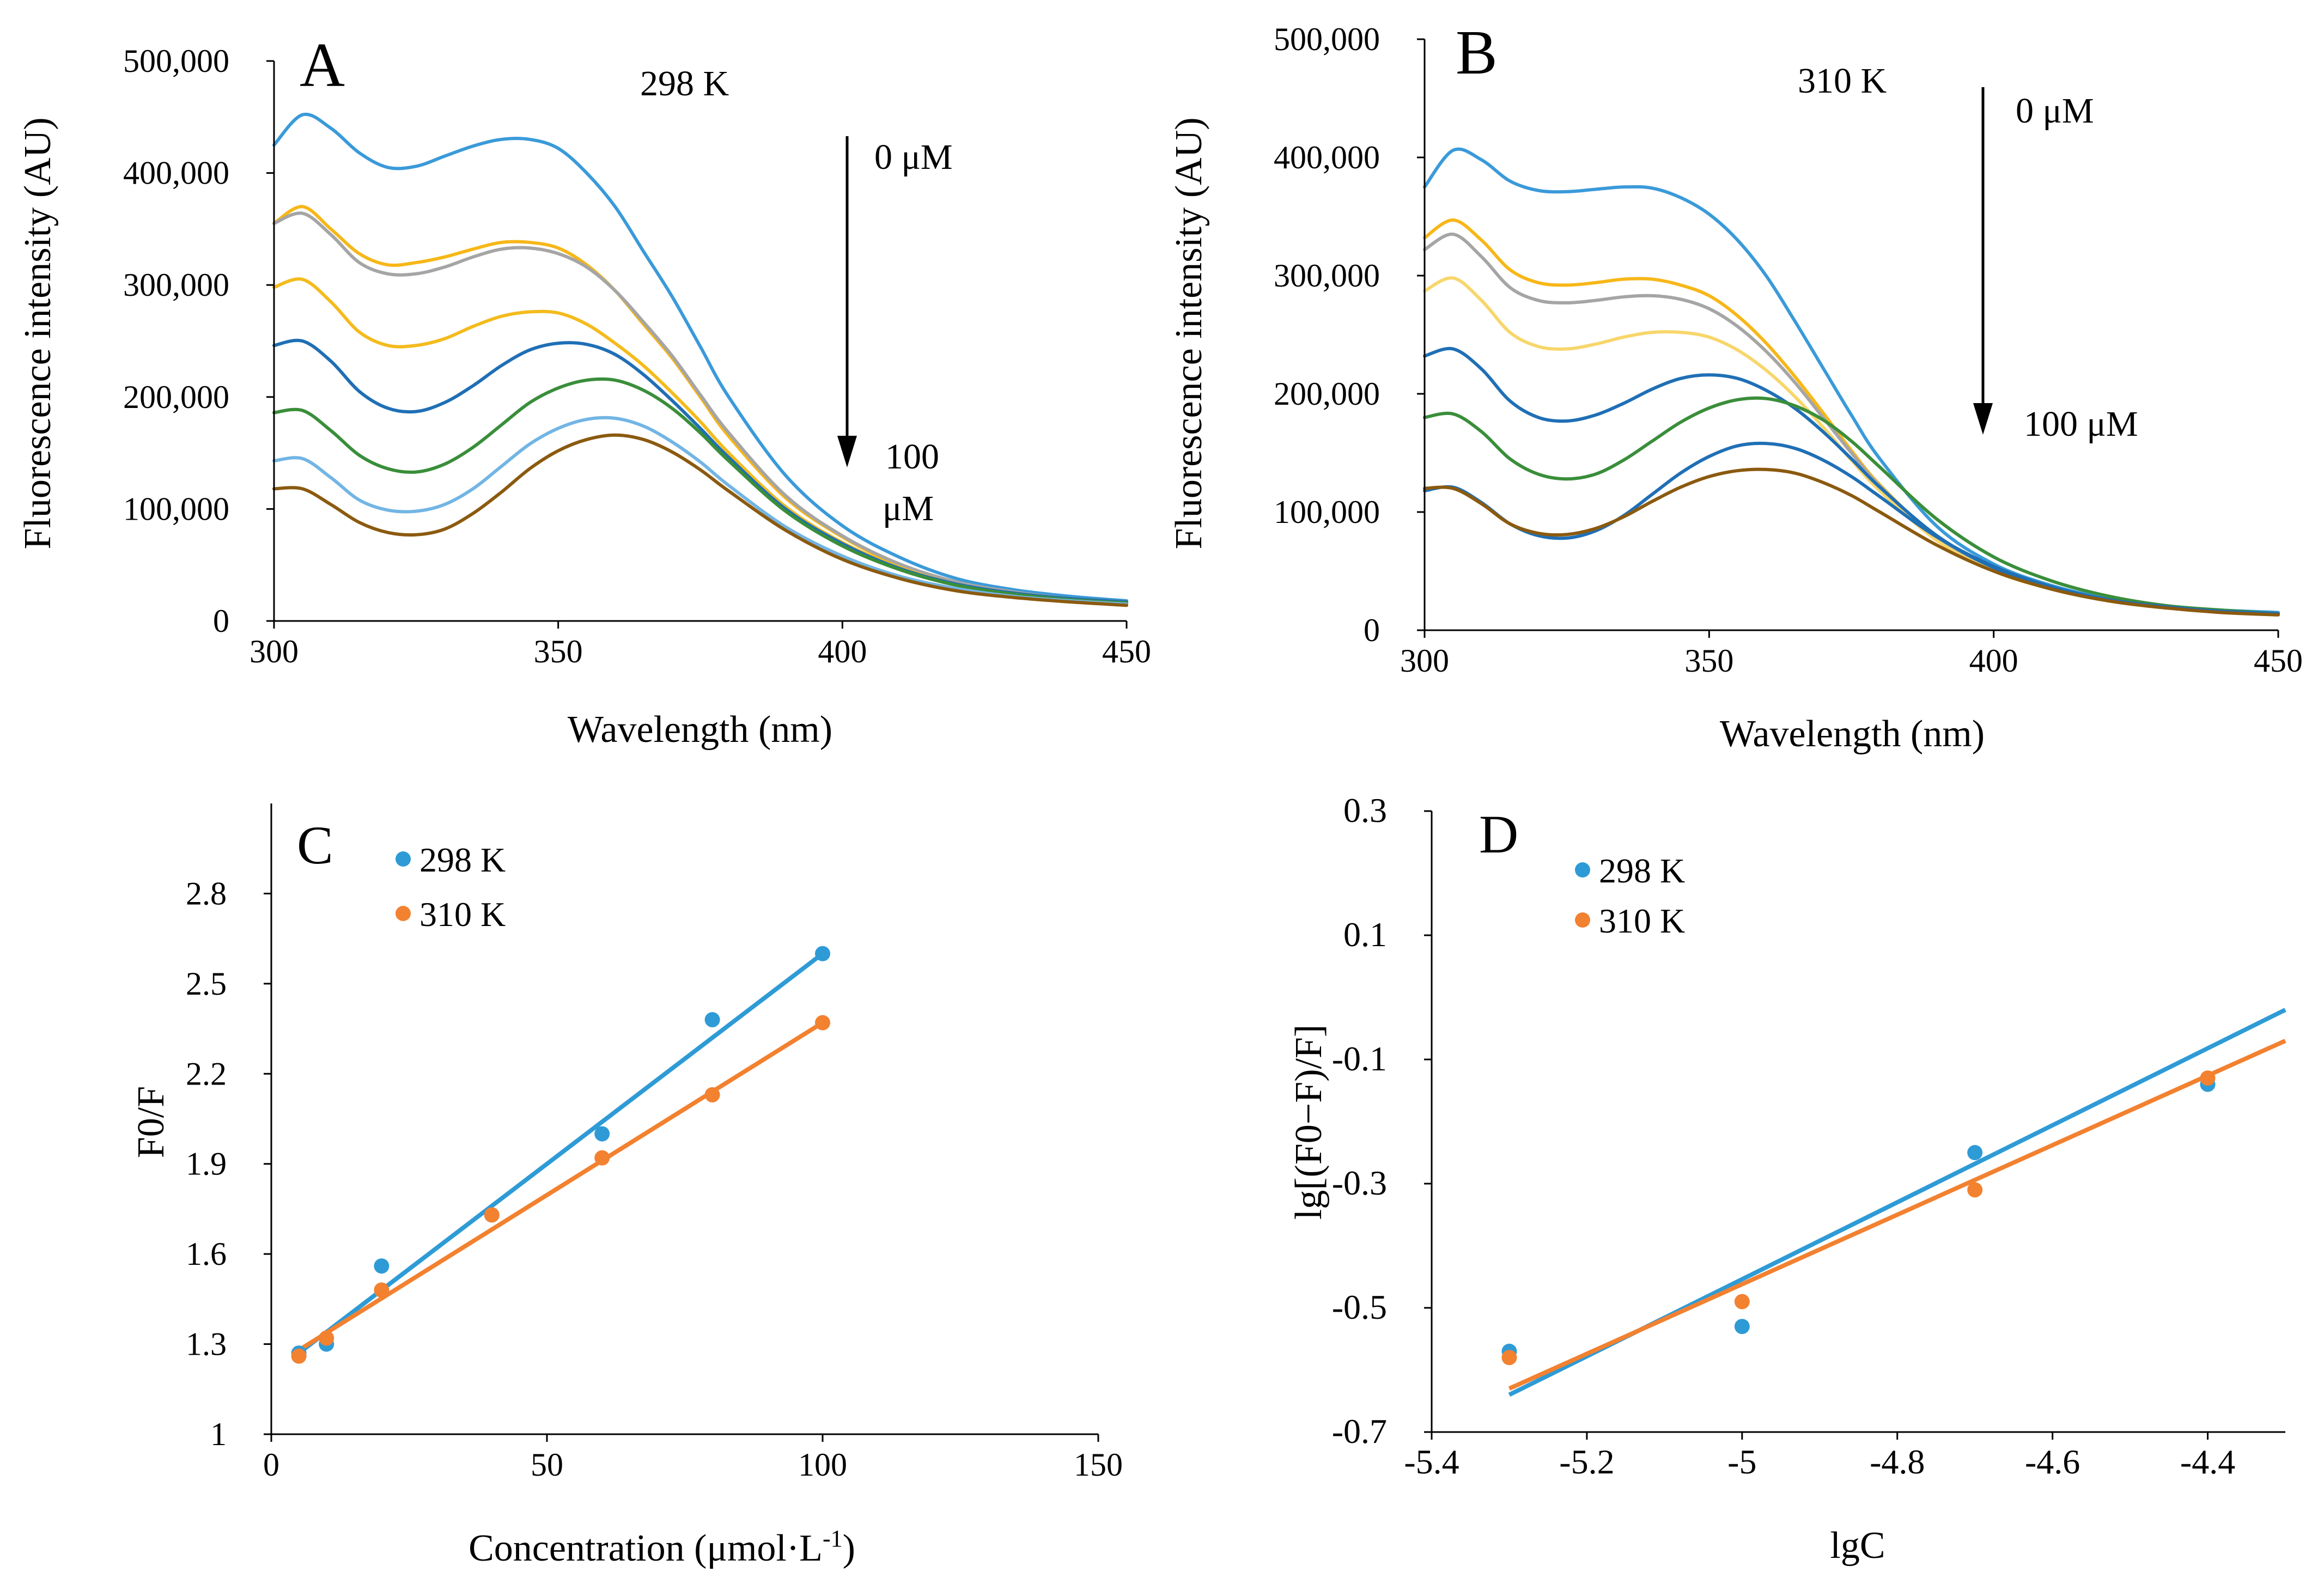 This screenshot has width=2324, height=1590. Describe the element at coordinates (1189, 333) in the screenshot. I see `panel-b-y-axis-title: Fluorescence intensity (AU)` at that location.